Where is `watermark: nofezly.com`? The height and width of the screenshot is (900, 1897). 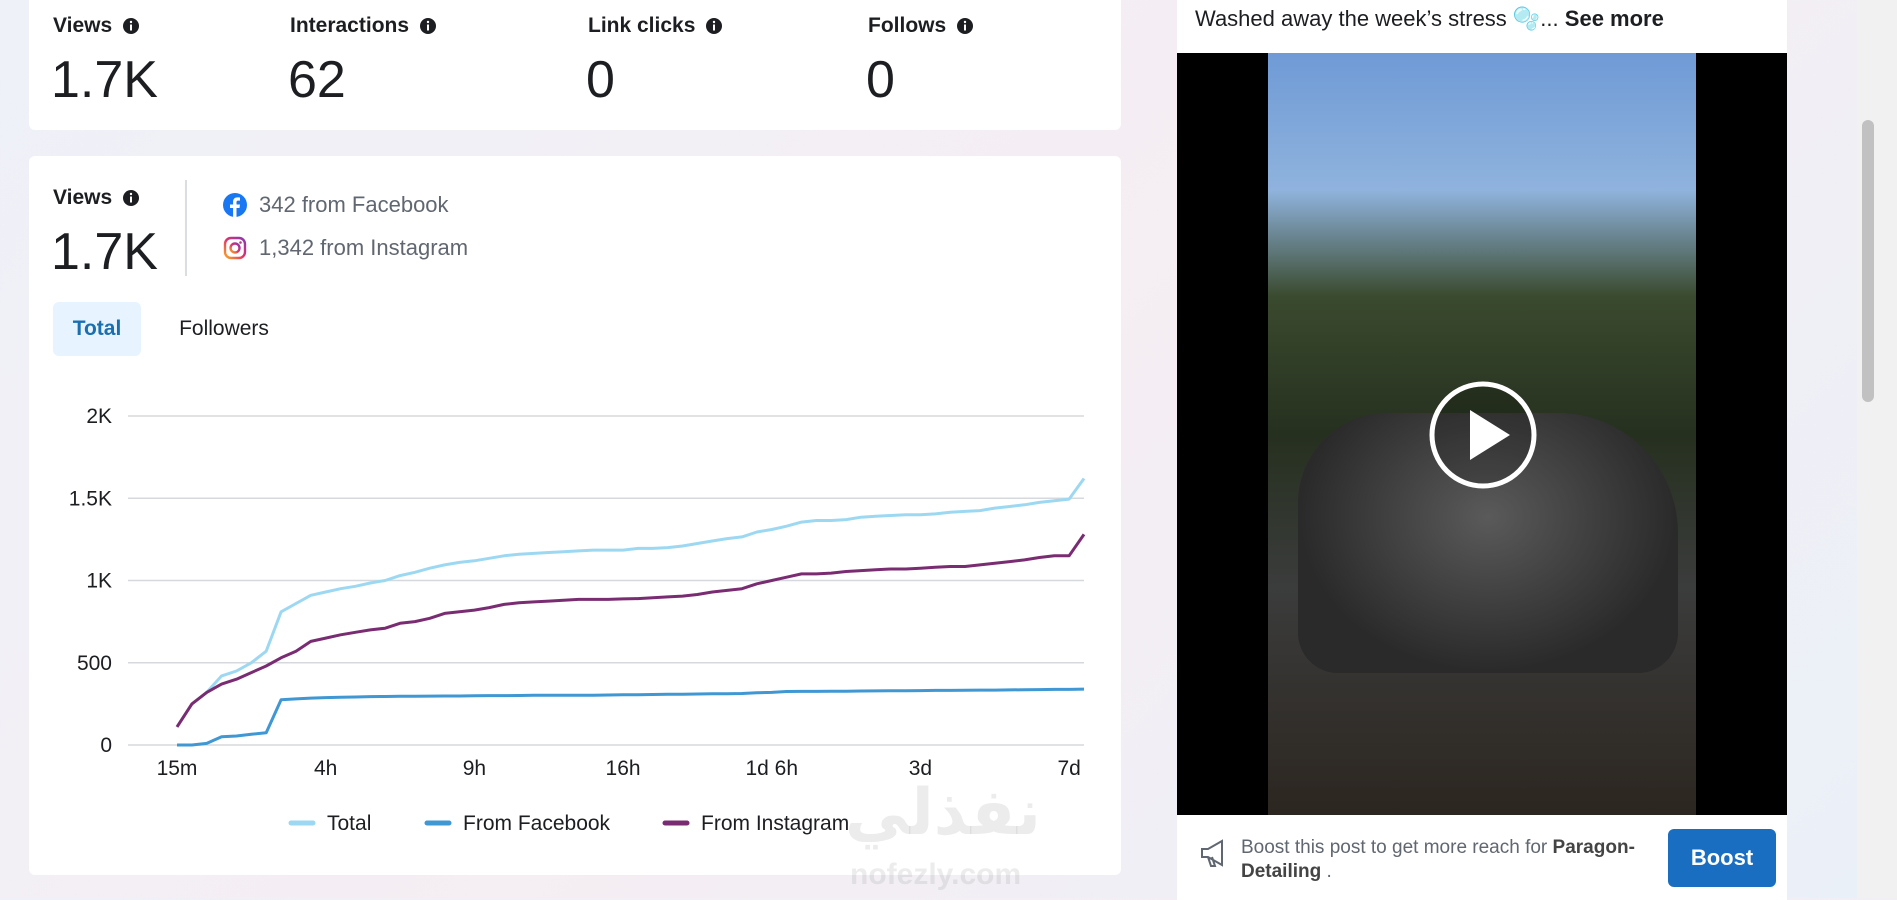
watermark: nofezly.com is located at coordinates (936, 874).